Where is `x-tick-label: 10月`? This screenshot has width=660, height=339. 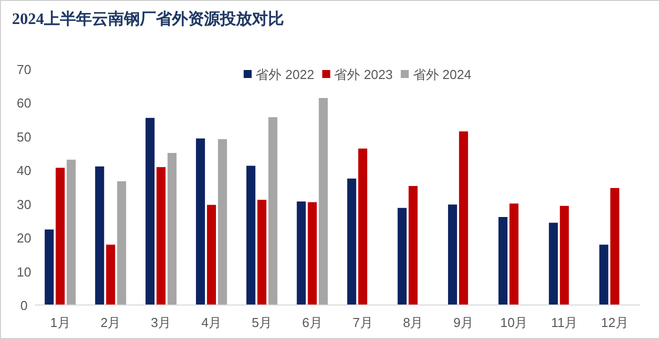
x-tick-label: 10月 is located at coordinates (514, 322).